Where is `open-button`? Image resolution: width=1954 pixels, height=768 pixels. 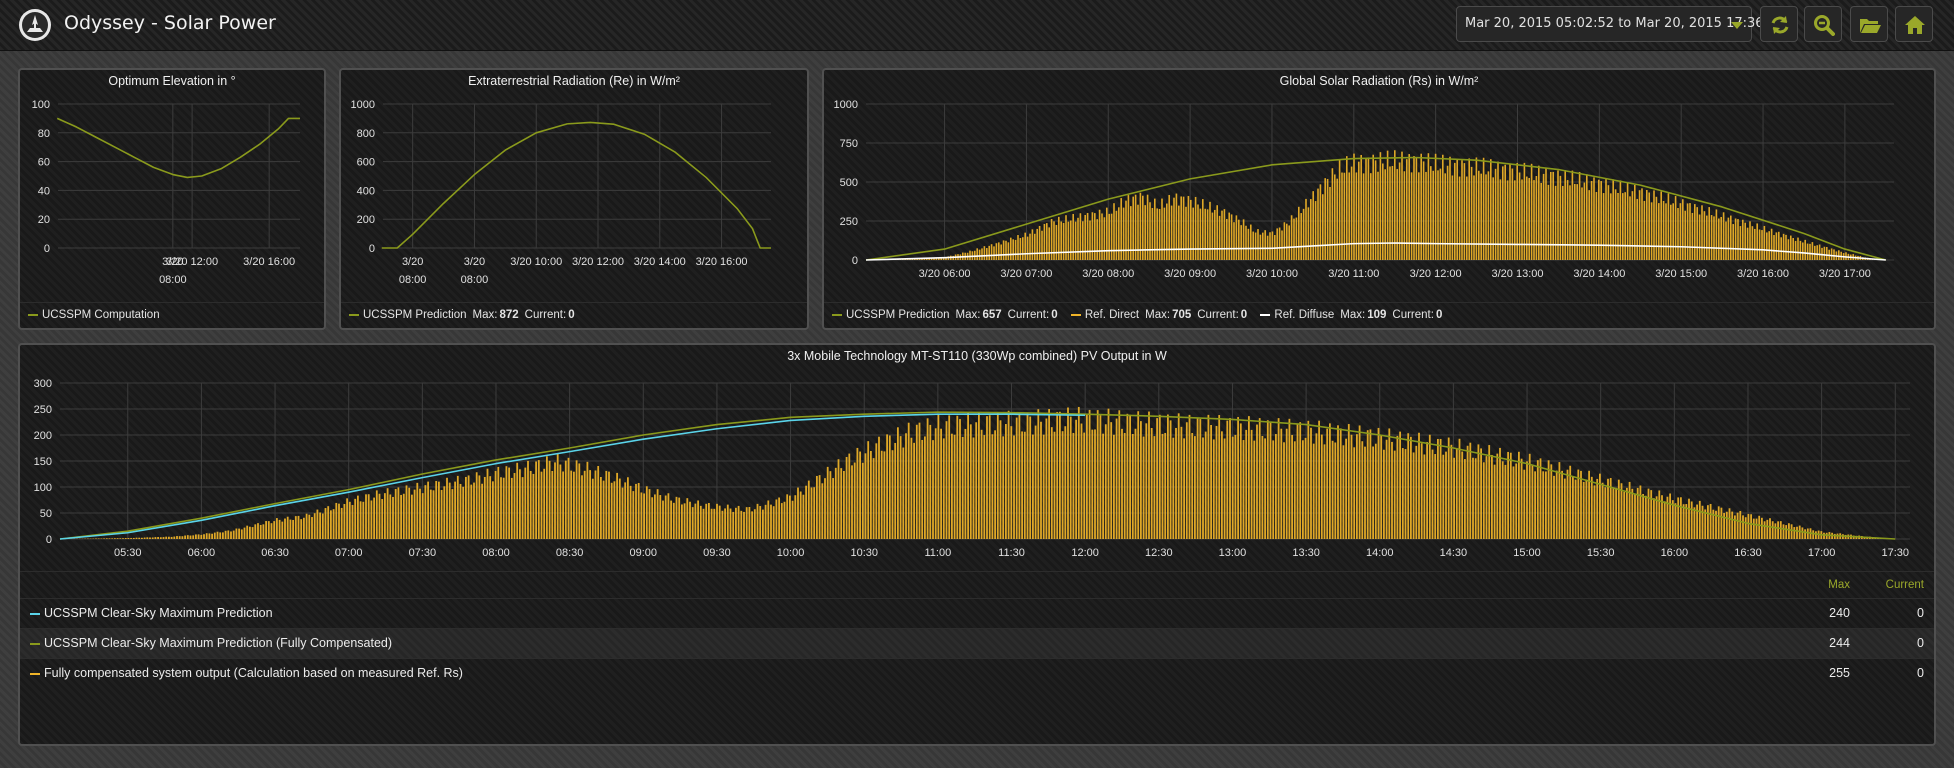
open-button is located at coordinates (1869, 24).